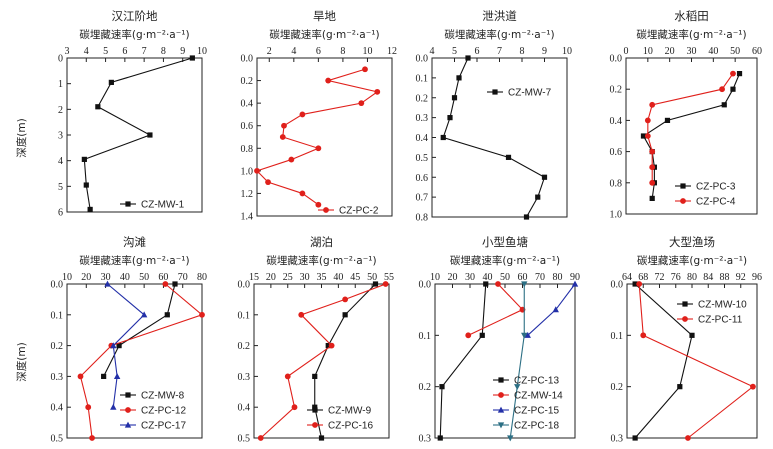  I want to click on y-tick-label: 1.2, so click(247, 194).